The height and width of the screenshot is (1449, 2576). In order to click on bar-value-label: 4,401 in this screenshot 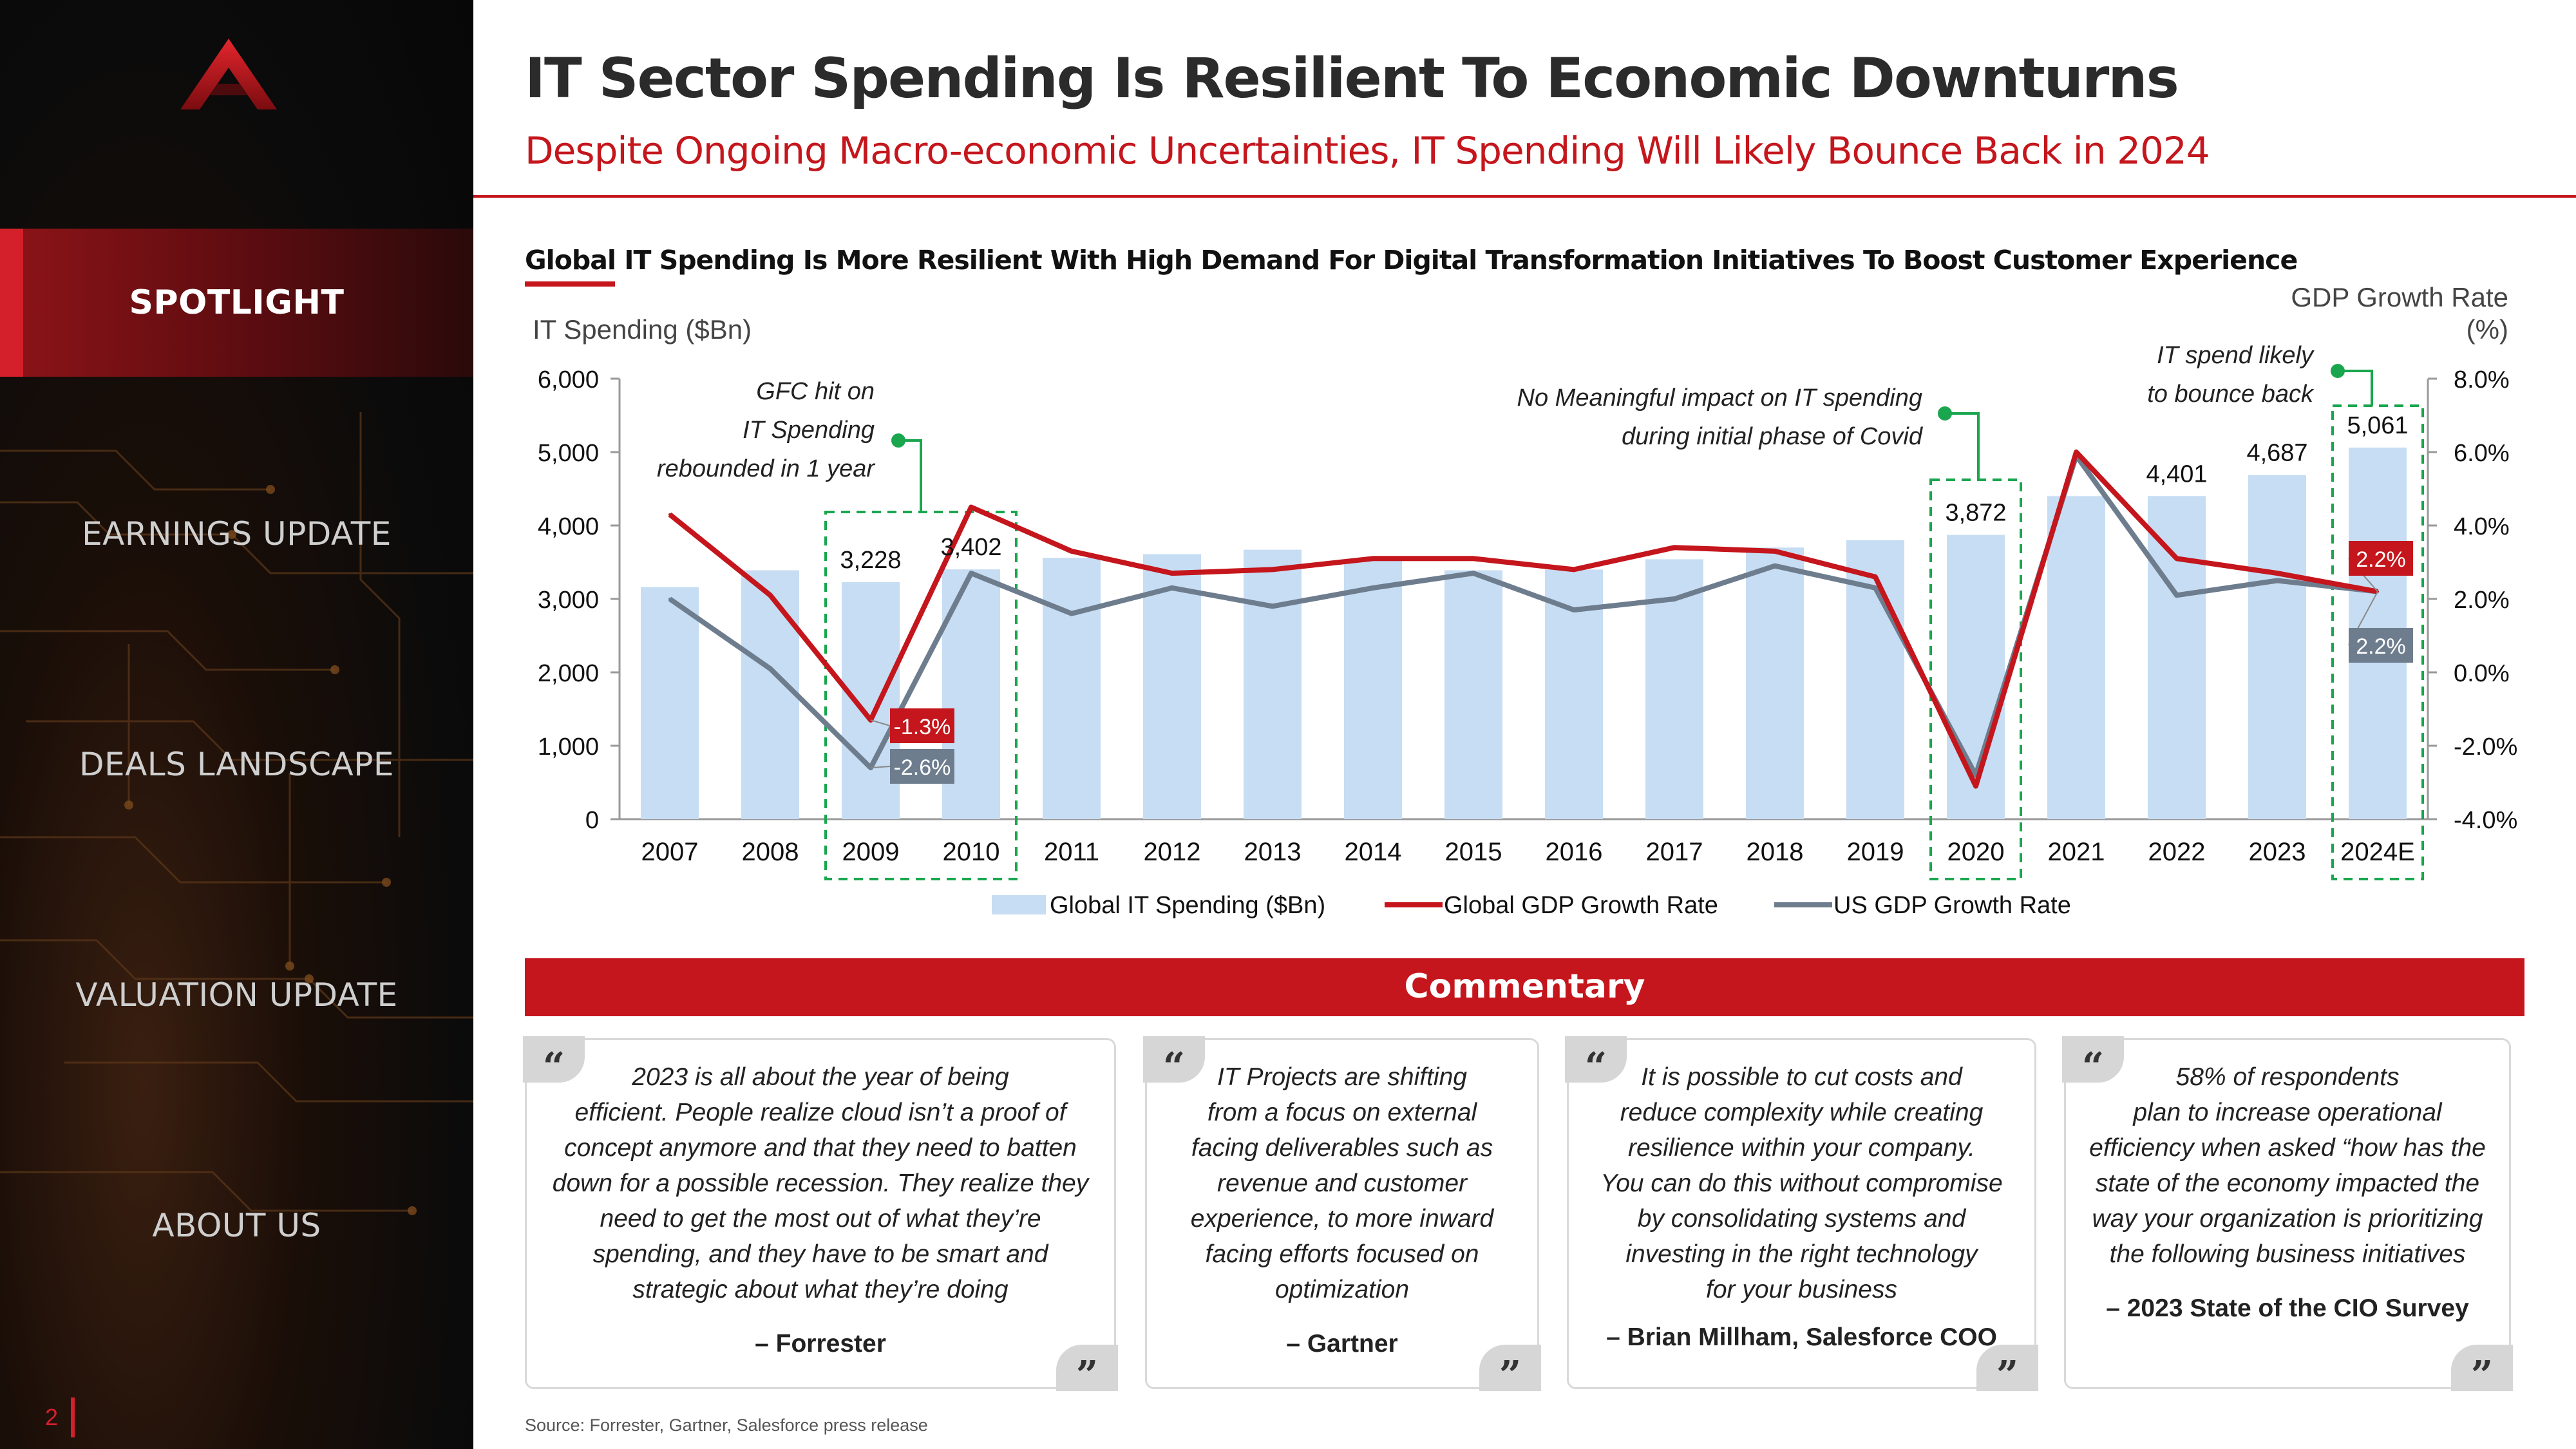, I will do `click(2176, 474)`.